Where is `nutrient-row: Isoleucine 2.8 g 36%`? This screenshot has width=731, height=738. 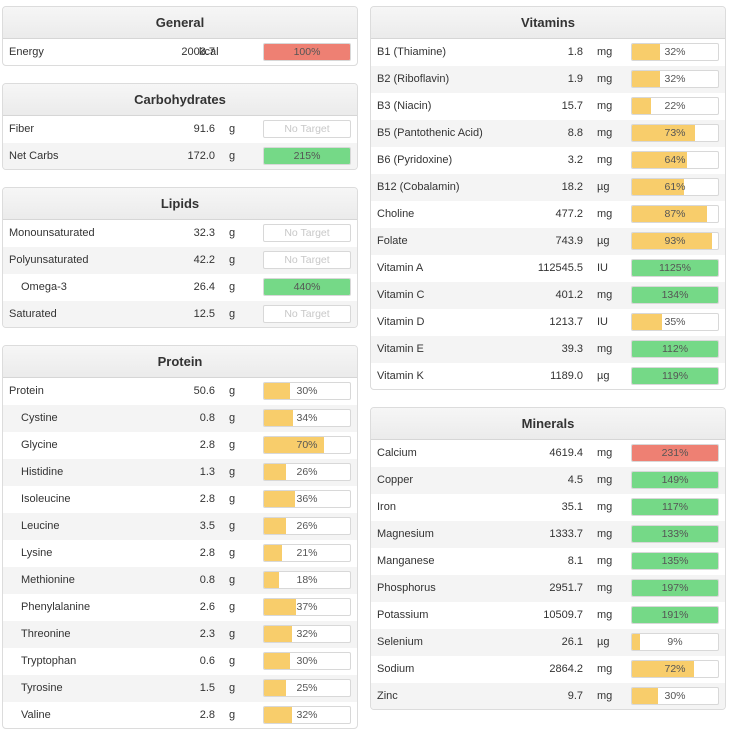
nutrient-row: Isoleucine 2.8 g 36% is located at coordinates (180, 499).